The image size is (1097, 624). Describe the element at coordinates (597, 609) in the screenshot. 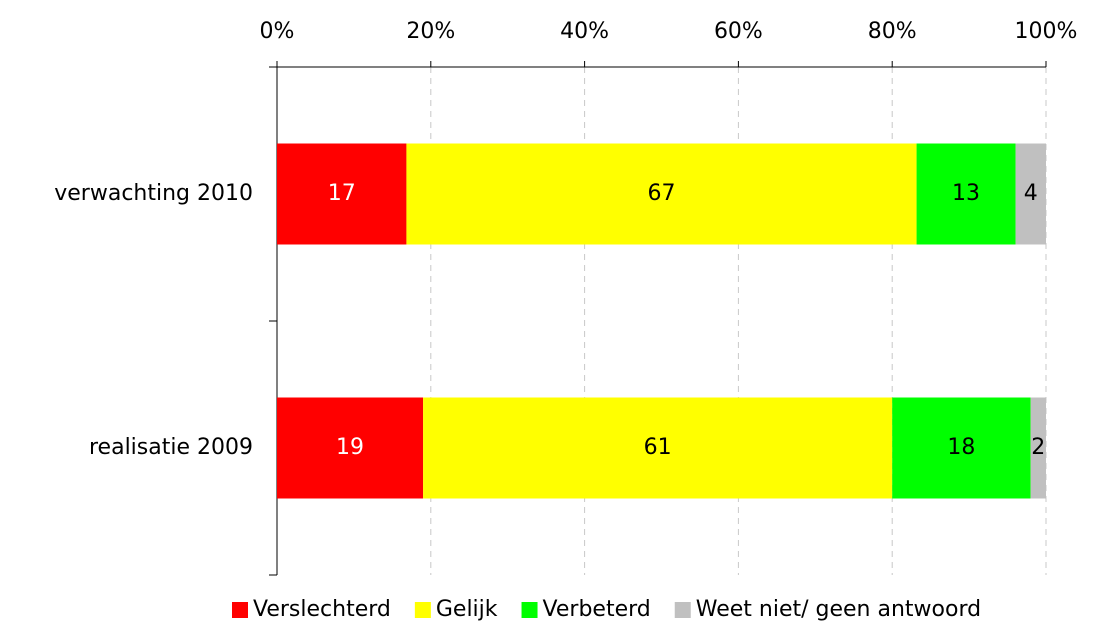

I see `legend-label: Verbeterd` at that location.